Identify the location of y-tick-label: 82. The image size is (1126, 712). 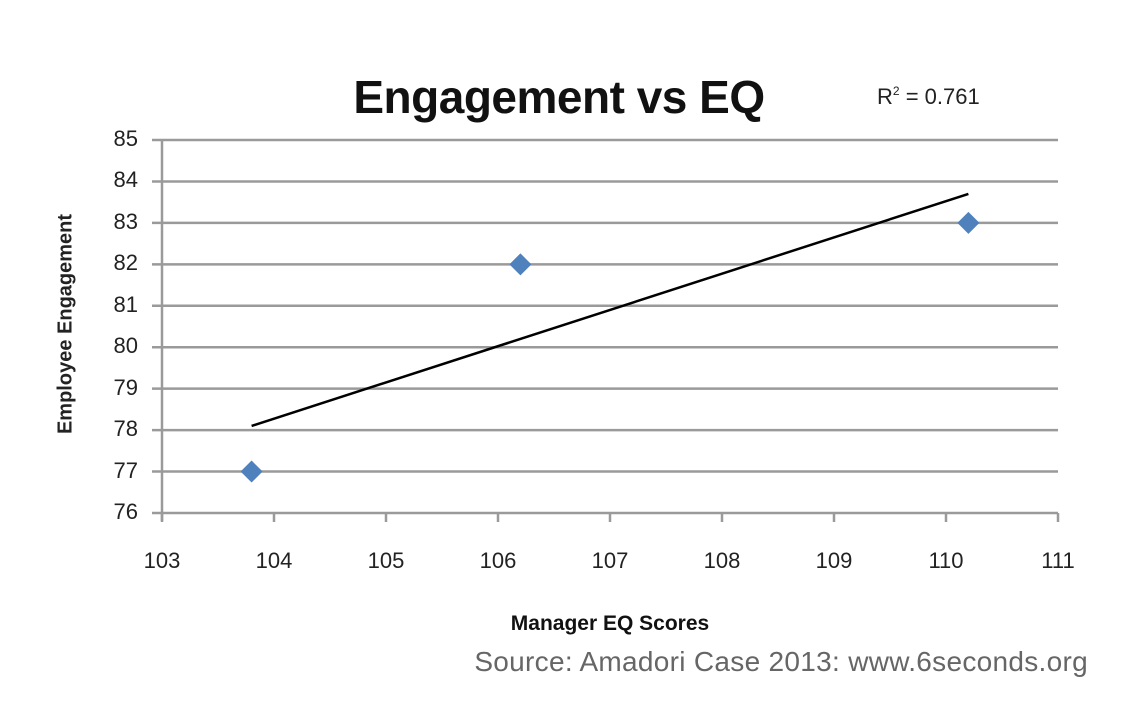
(125, 263).